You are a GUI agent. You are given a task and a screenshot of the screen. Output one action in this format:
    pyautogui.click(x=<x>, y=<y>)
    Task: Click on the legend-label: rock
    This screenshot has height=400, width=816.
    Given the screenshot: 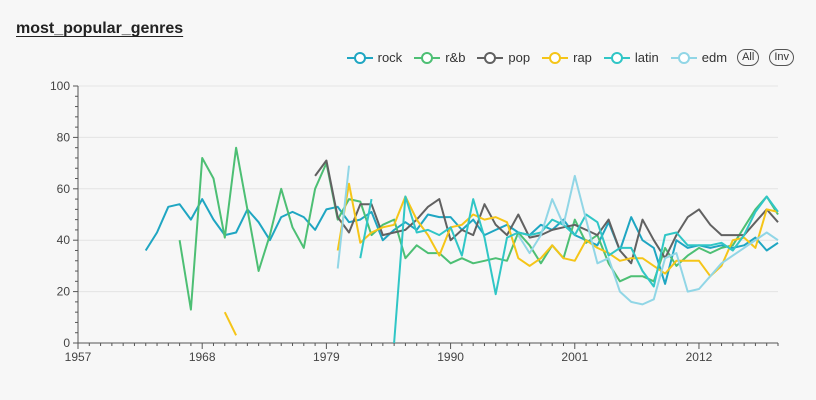 What is the action you would take?
    pyautogui.click(x=390, y=57)
    